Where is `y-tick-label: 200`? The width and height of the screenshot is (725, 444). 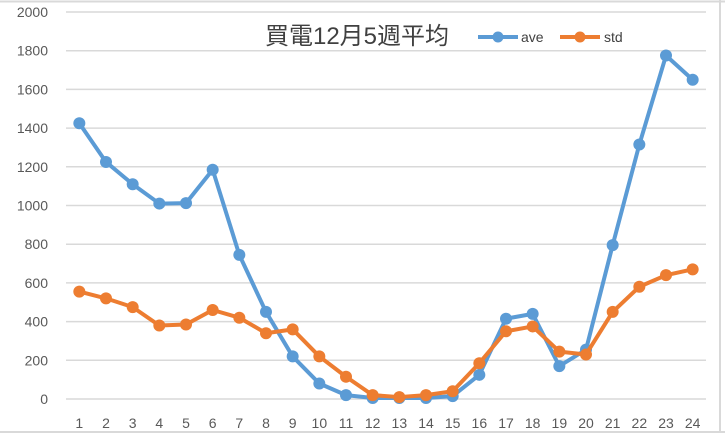
y-tick-label: 200 is located at coordinates (37, 360).